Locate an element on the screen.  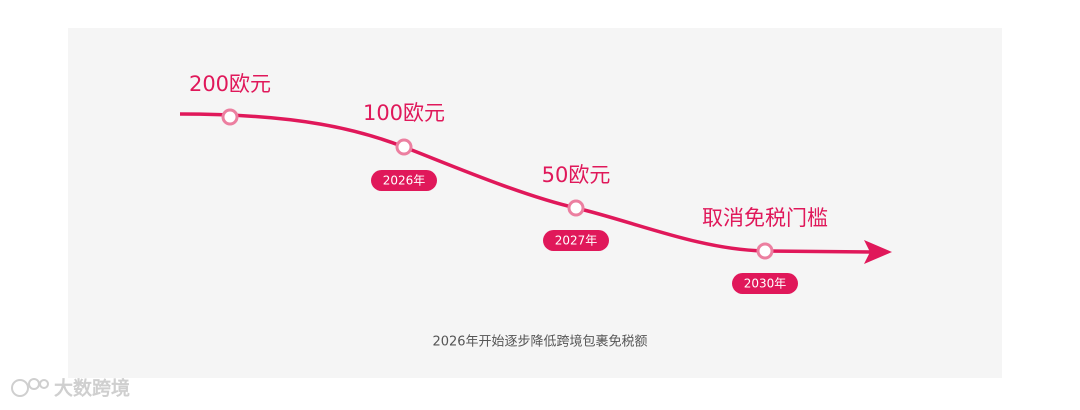
year-label: 2026年 is located at coordinates (404, 181).